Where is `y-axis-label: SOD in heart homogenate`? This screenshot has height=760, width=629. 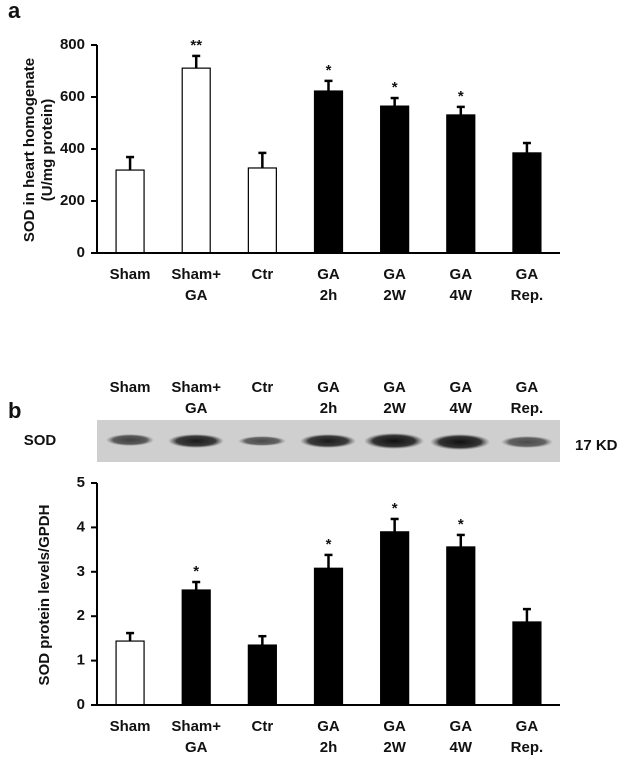 y-axis-label: SOD in heart homogenate is located at coordinates (29, 150).